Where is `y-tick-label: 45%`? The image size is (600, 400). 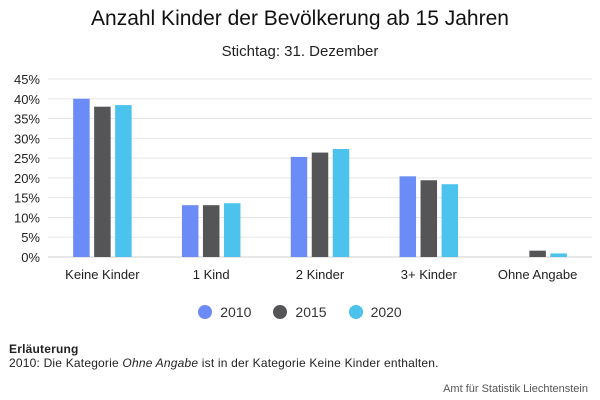
y-tick-label: 45% is located at coordinates (27, 79).